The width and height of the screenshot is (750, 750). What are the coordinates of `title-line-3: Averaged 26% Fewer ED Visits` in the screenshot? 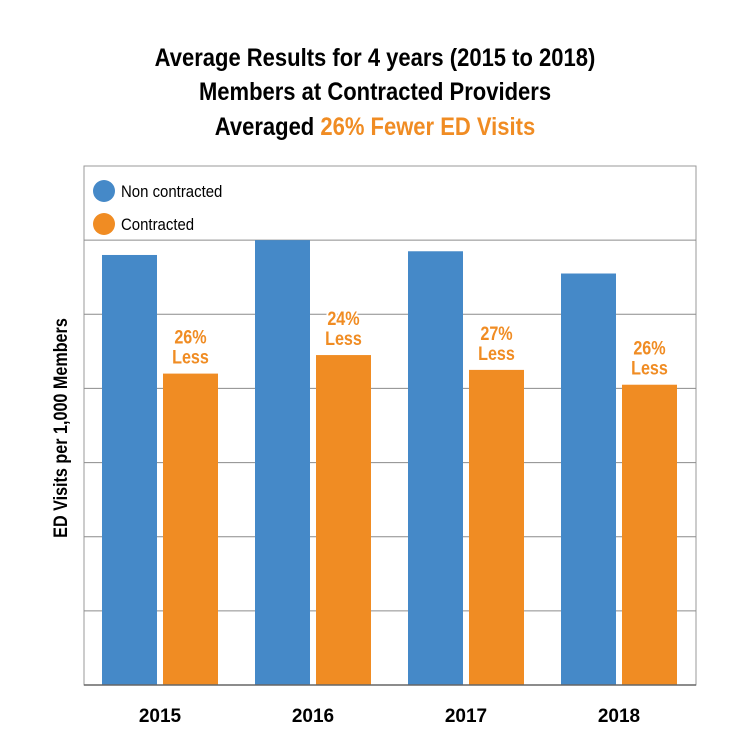 It's located at (375, 127).